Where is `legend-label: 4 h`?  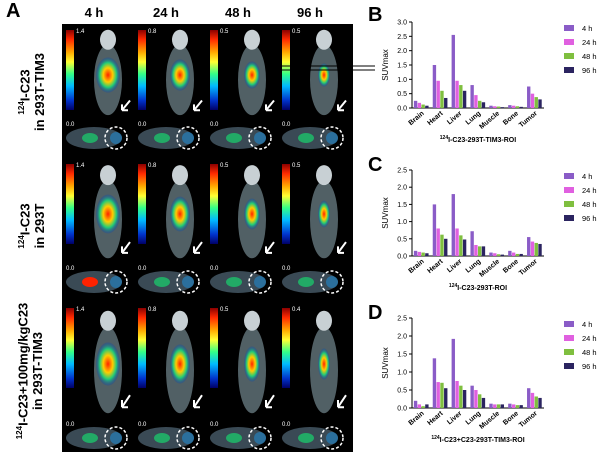 legend-label: 4 h is located at coordinates (587, 28).